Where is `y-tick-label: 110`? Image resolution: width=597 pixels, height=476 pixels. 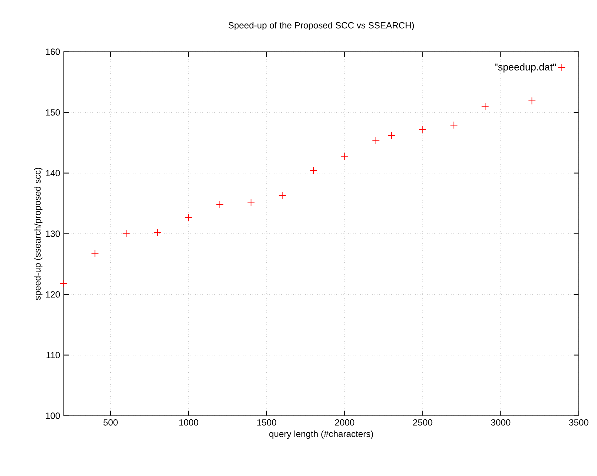 y-tick-label: 110 is located at coordinates (53, 355).